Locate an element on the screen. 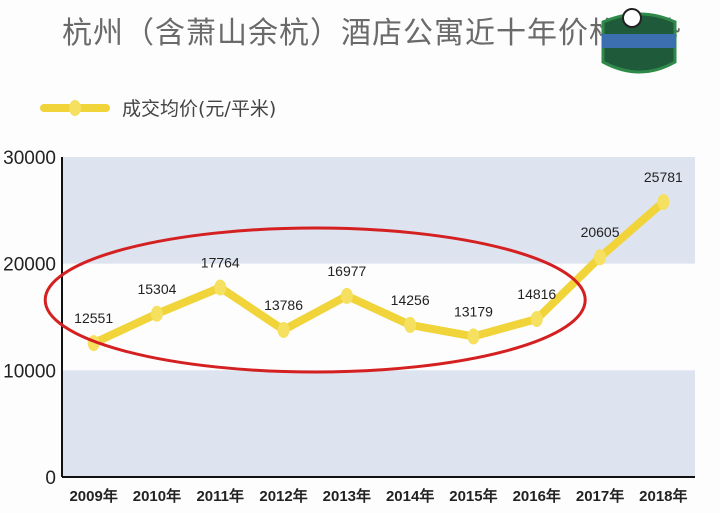  data-label: 16977 is located at coordinates (346, 271).